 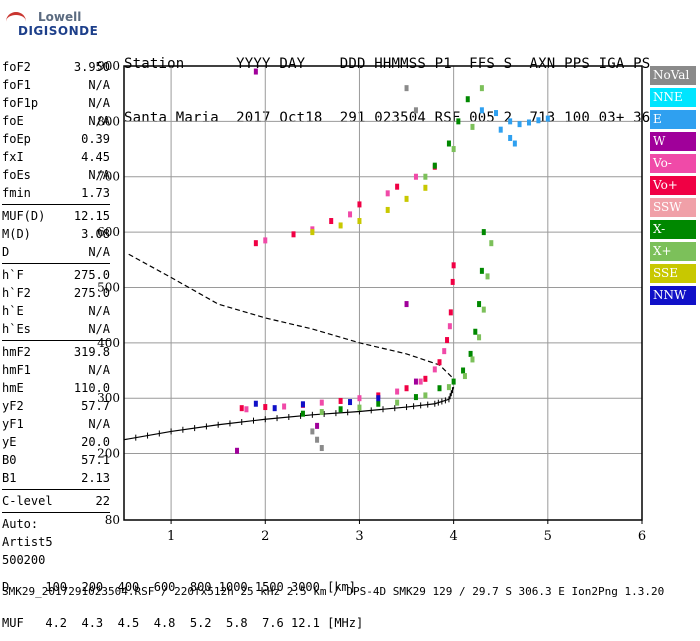 What do you see at coordinates (108, 177) in the screenshot?
I see `y-tick-label: 700` at bounding box center [108, 177].